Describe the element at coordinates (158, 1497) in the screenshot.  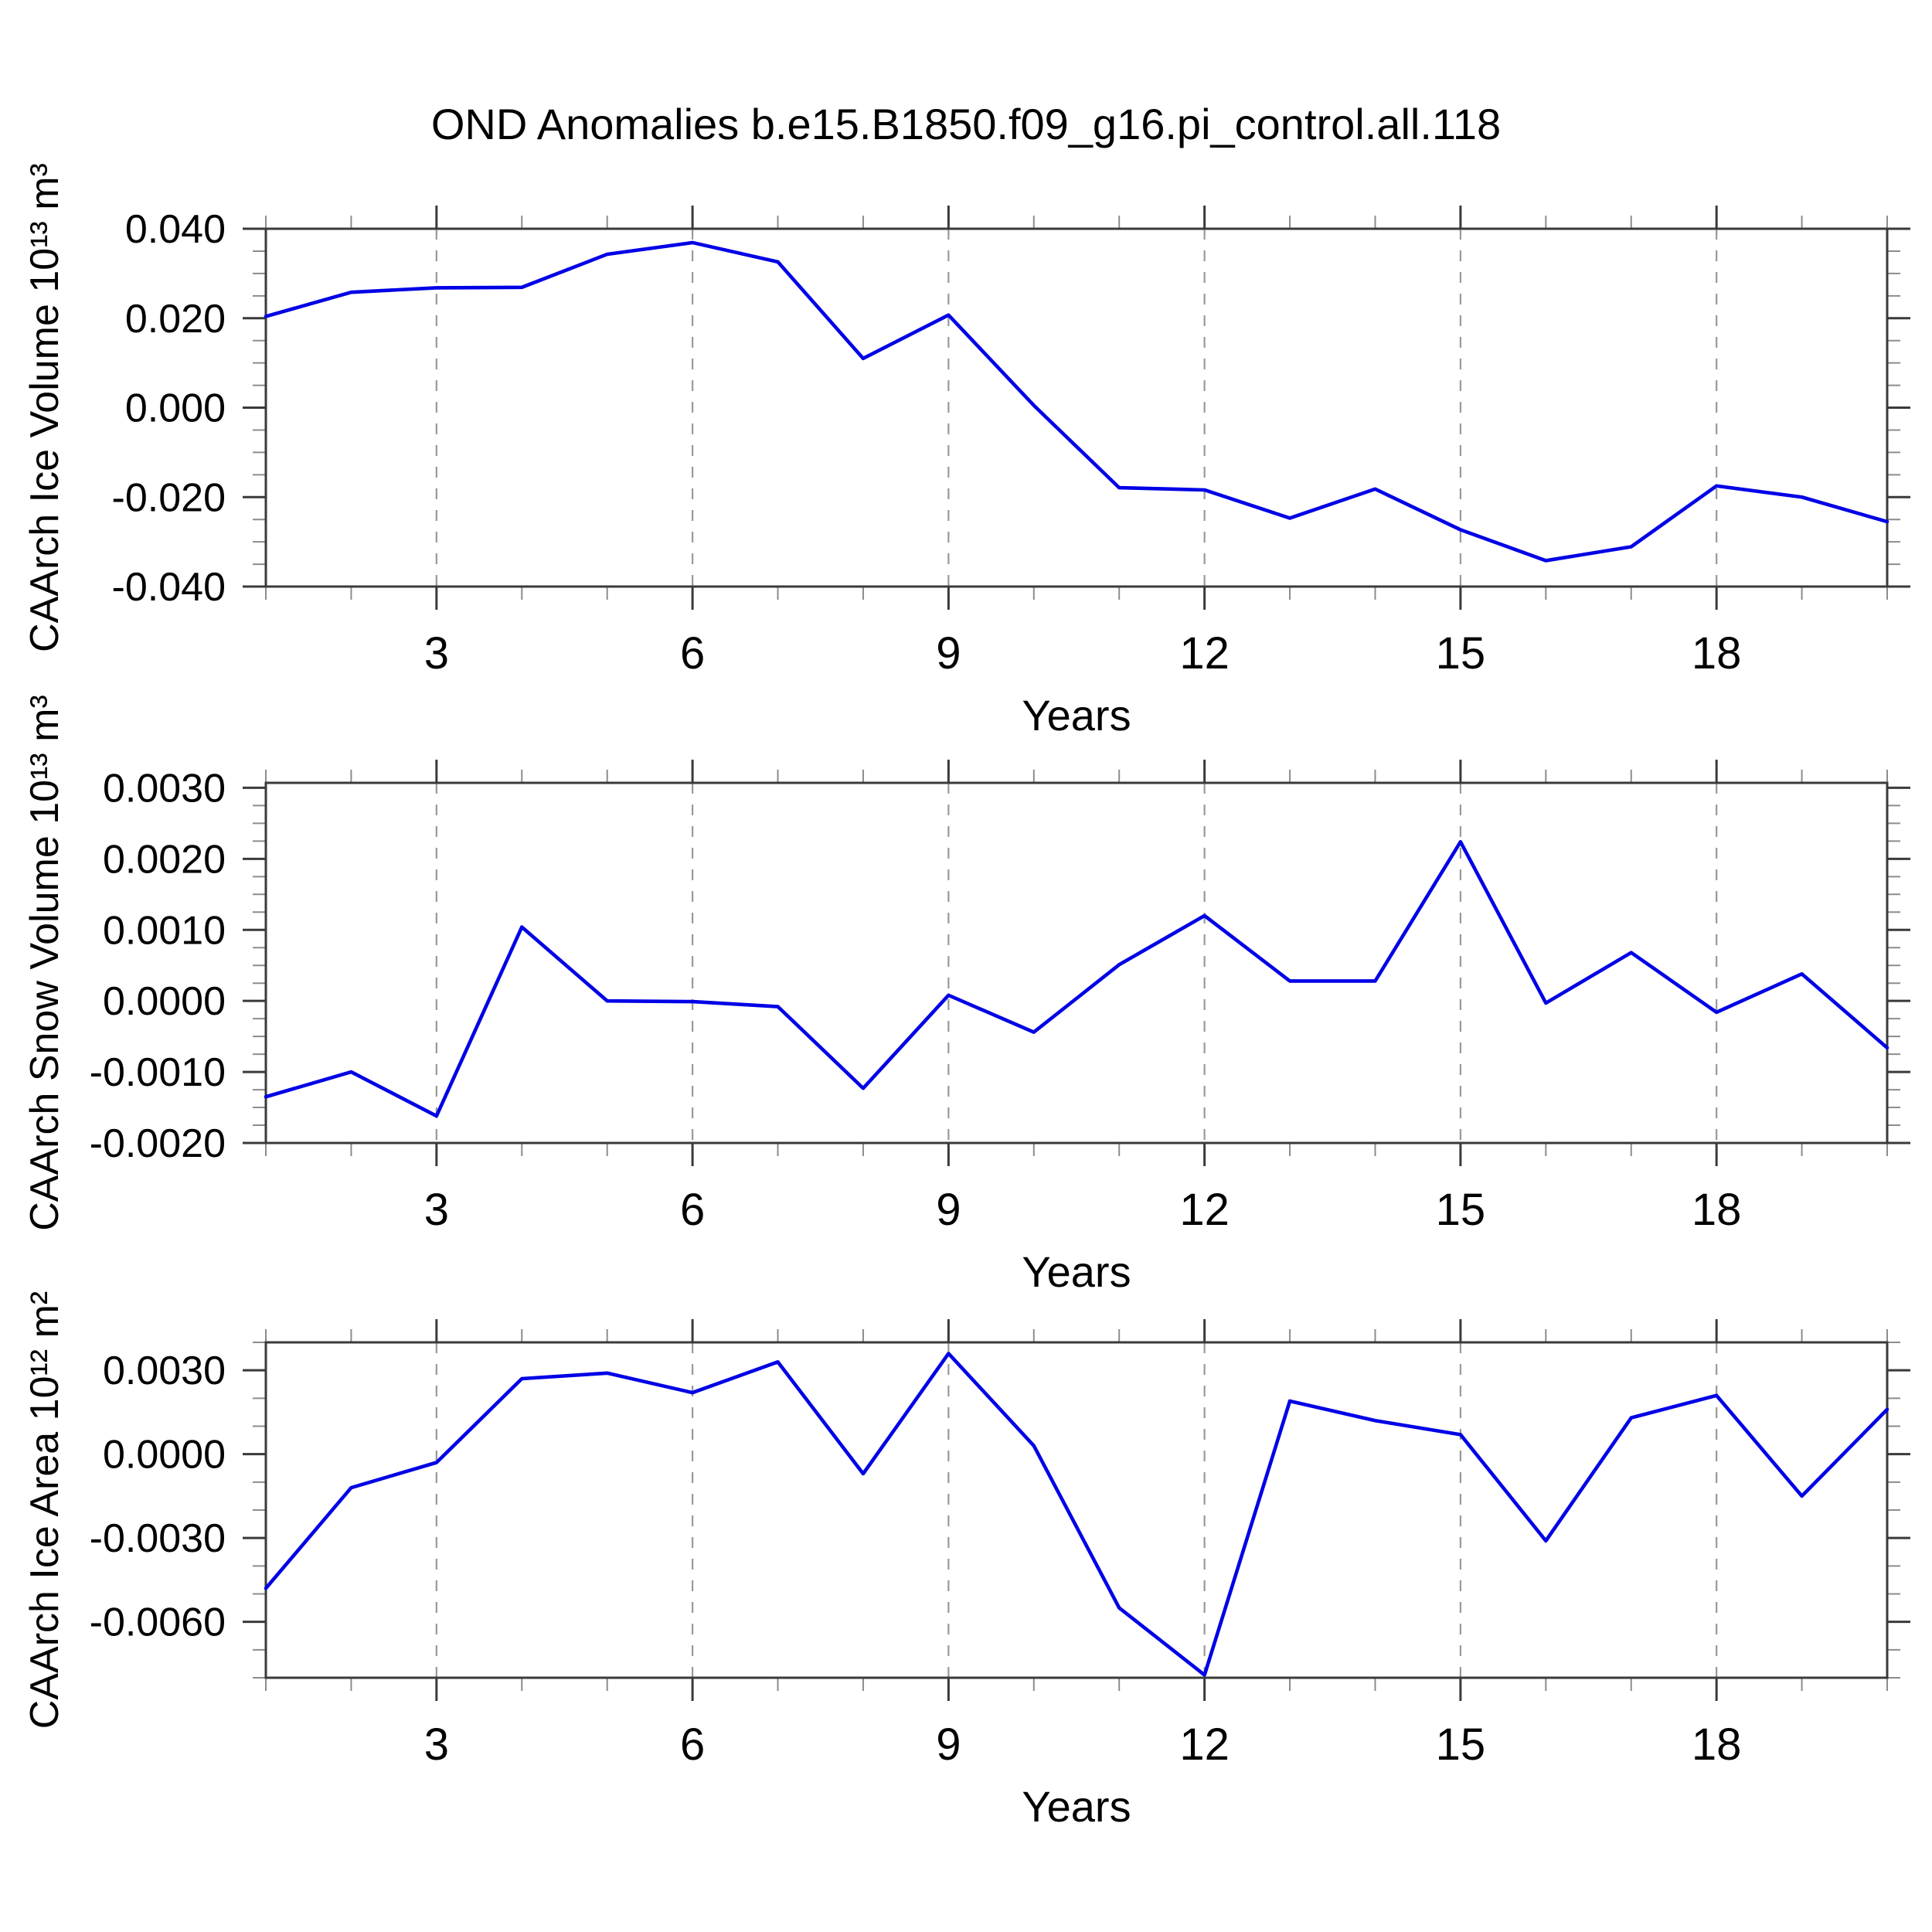
I see `y-tick-labels: 0.0030 0.0000 -0.0030 -0.0060` at that location.